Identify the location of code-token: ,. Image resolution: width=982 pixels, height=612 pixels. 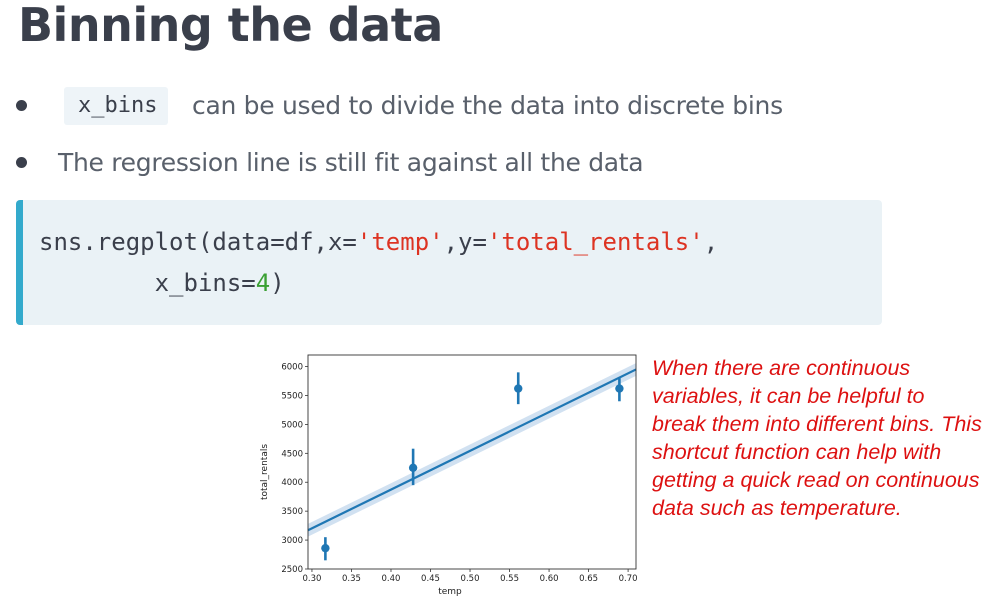
(711, 242).